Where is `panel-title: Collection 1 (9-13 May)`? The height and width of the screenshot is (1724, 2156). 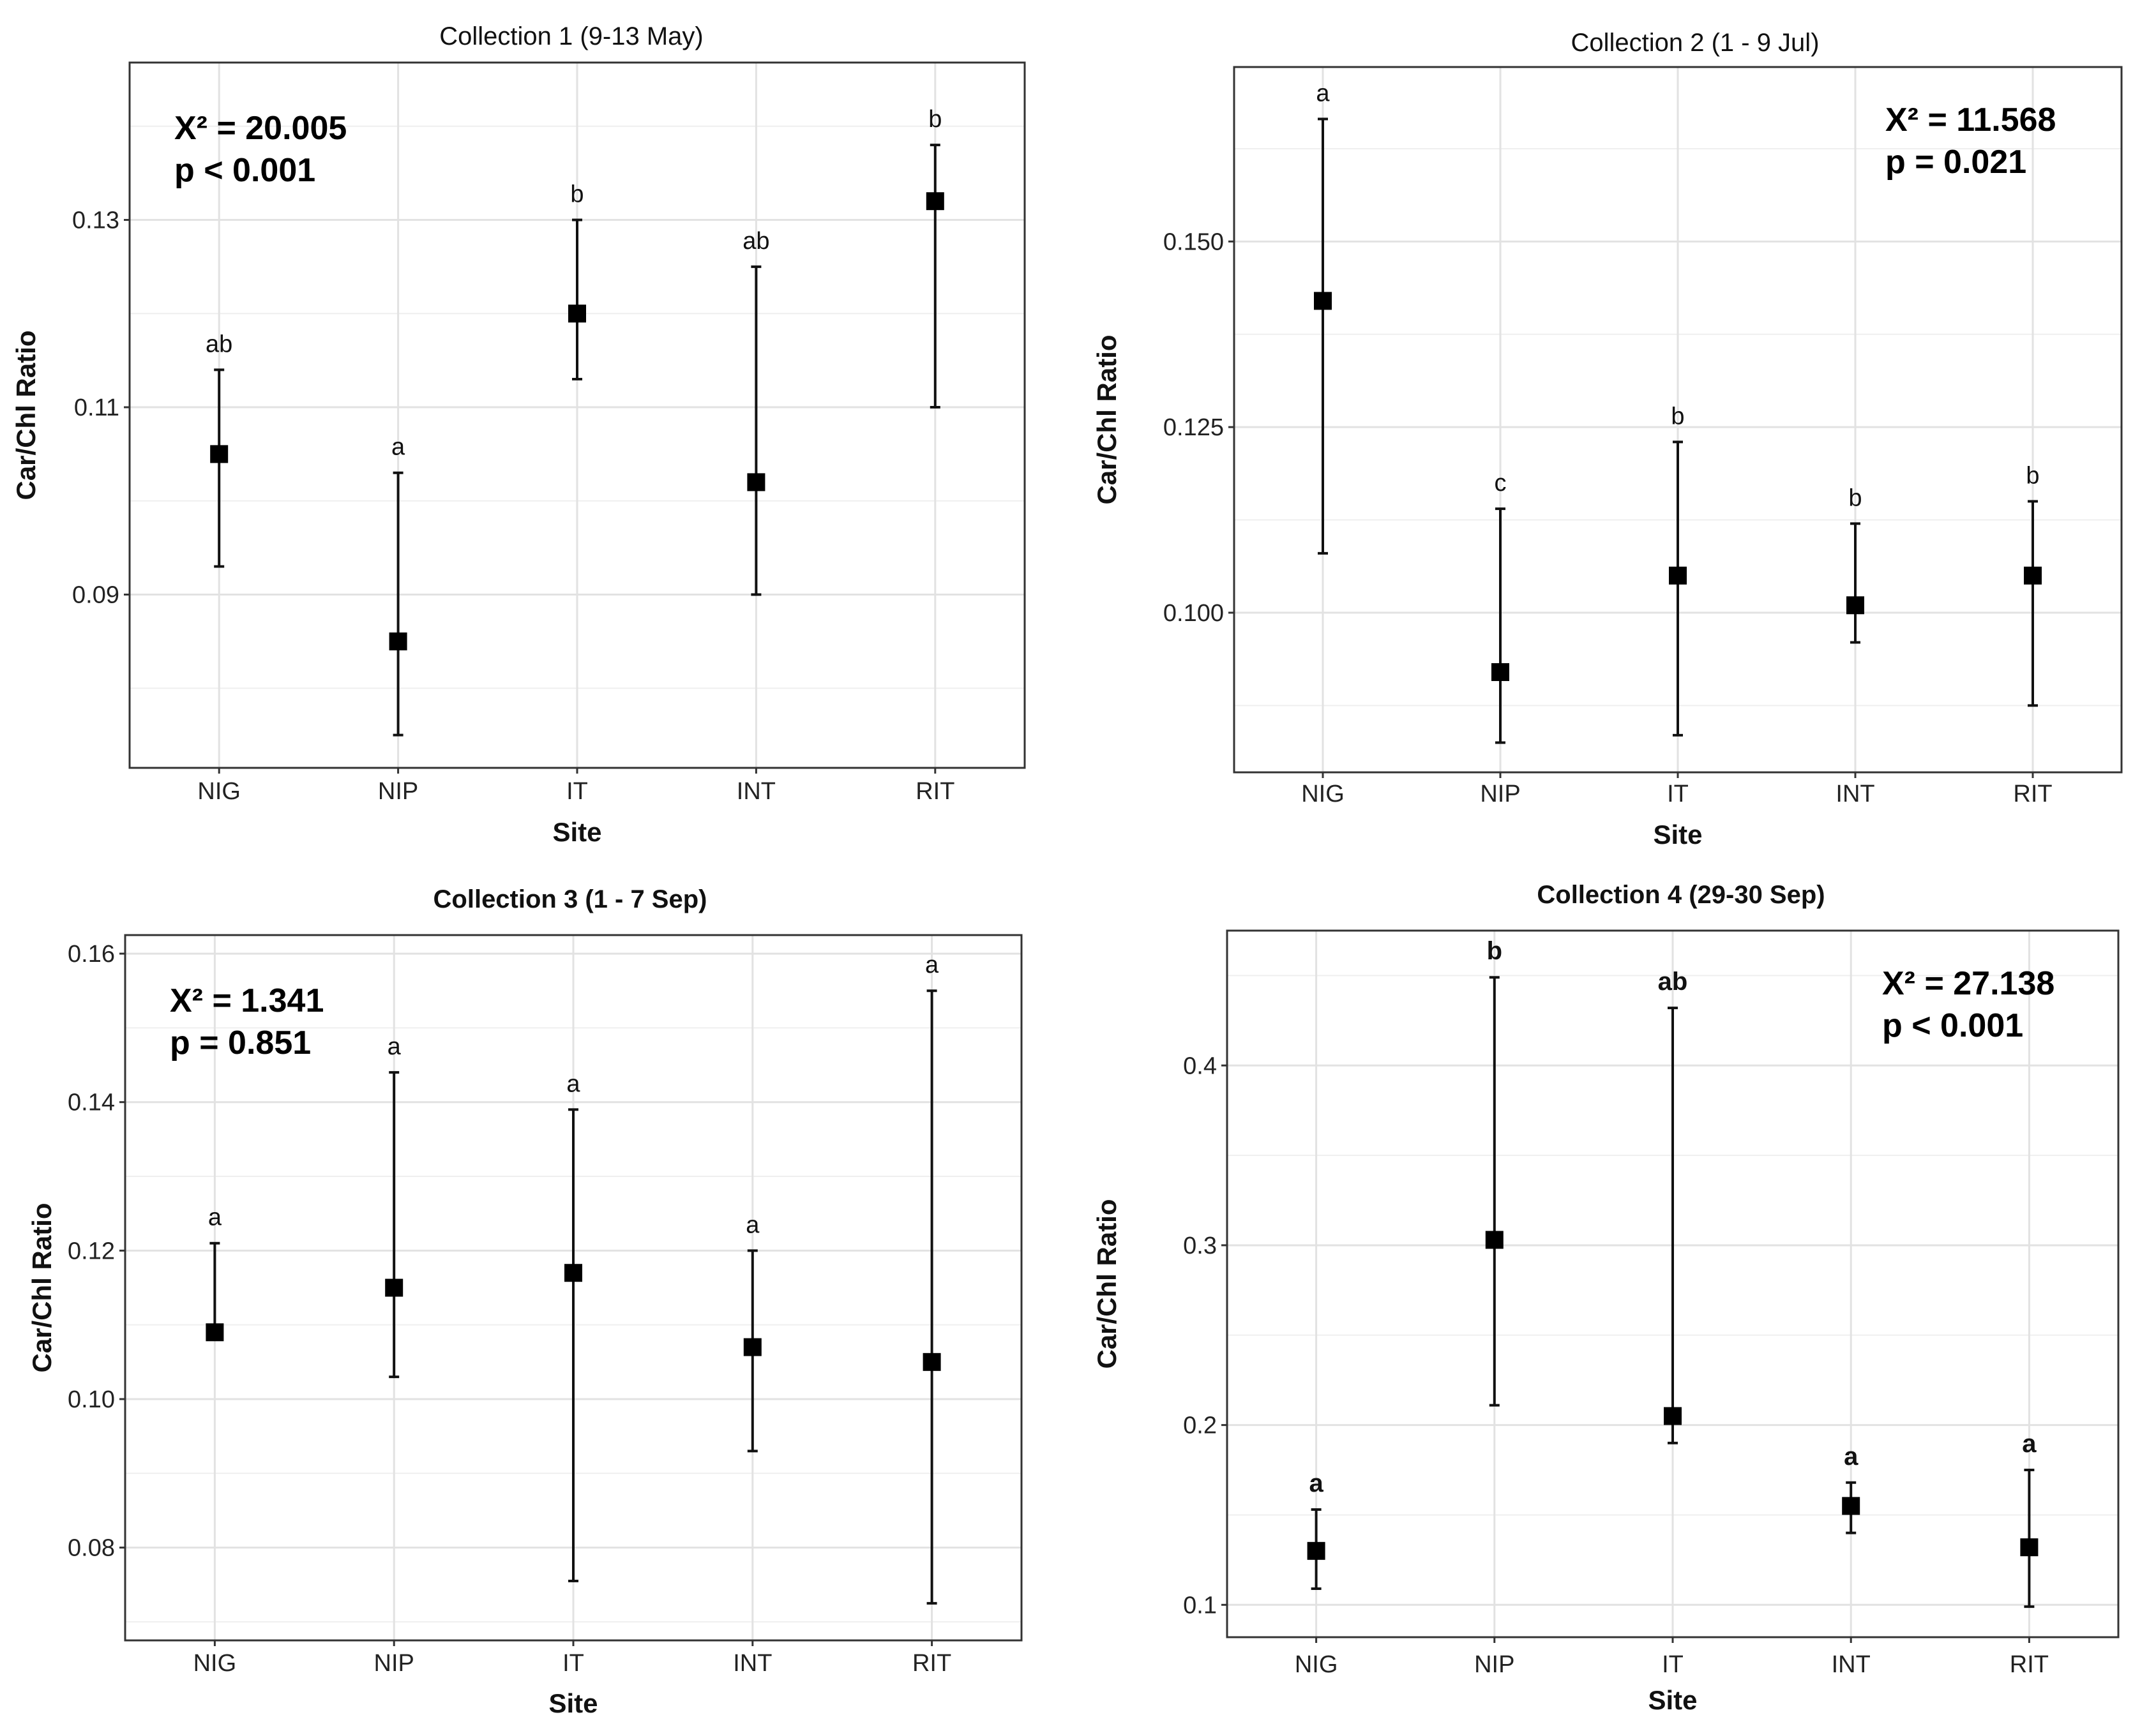
panel-title: Collection 1 (9-13 May) is located at coordinates (571, 36).